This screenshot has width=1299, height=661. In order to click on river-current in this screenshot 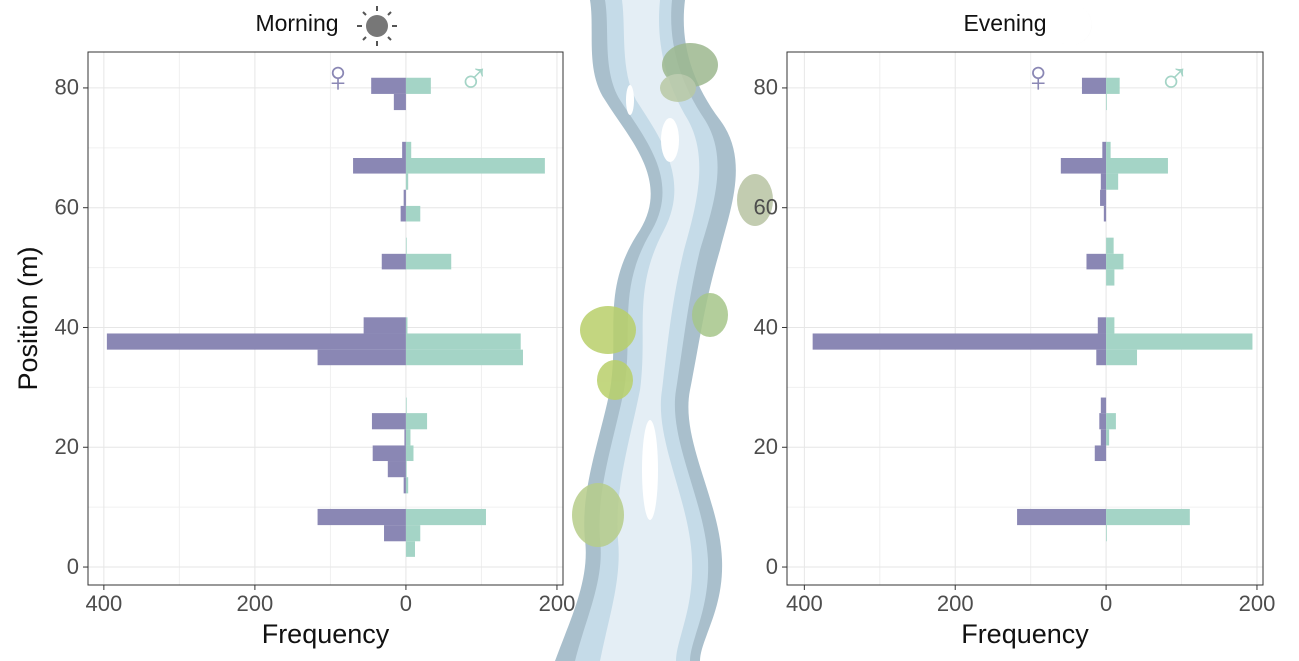, I will do `click(650, 330)`.